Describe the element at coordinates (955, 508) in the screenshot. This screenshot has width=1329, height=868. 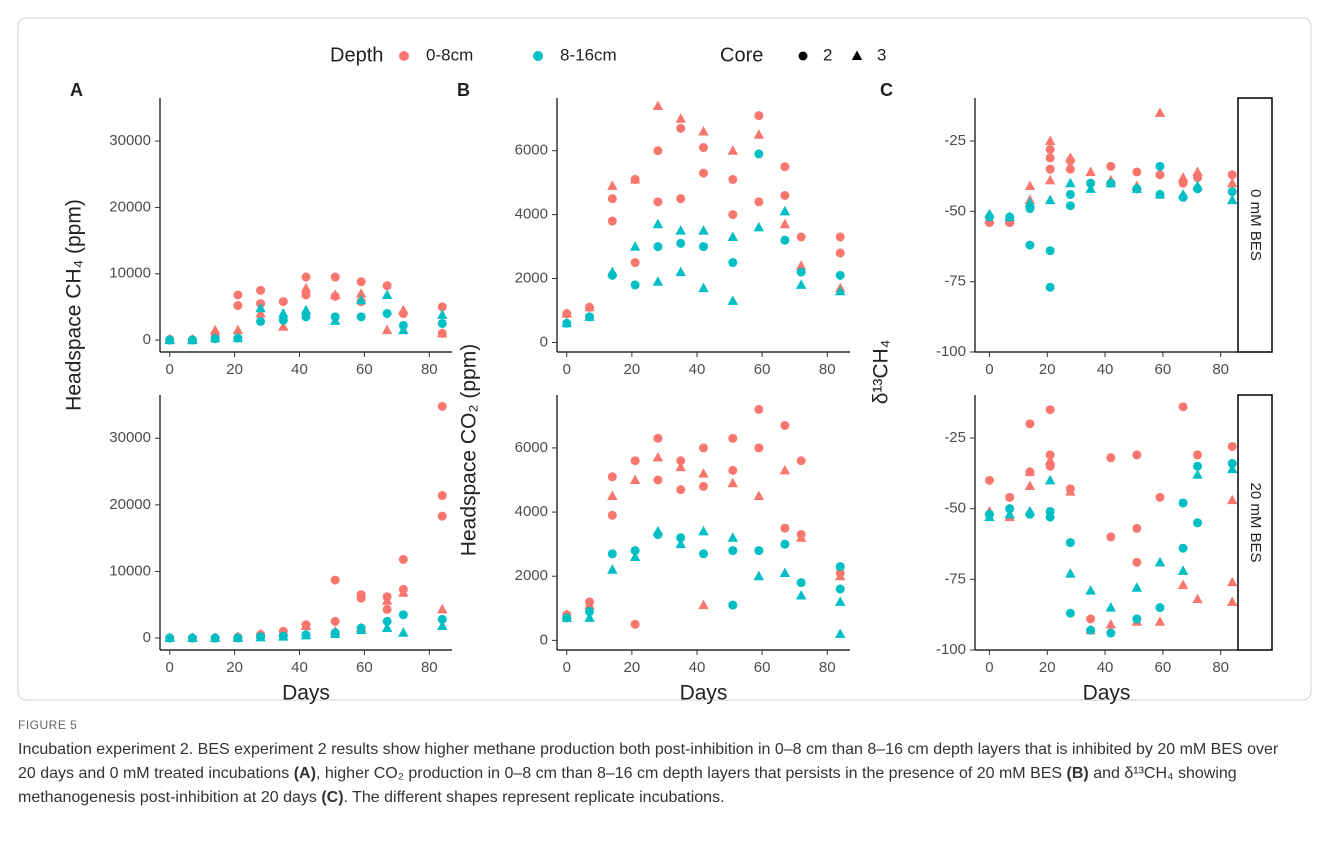
I see `y-tick-label: -50` at that location.